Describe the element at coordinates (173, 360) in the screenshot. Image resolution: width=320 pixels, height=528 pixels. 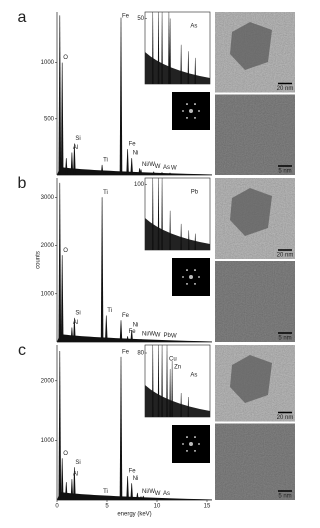
I see `inset-peak-label: Cu` at that location.